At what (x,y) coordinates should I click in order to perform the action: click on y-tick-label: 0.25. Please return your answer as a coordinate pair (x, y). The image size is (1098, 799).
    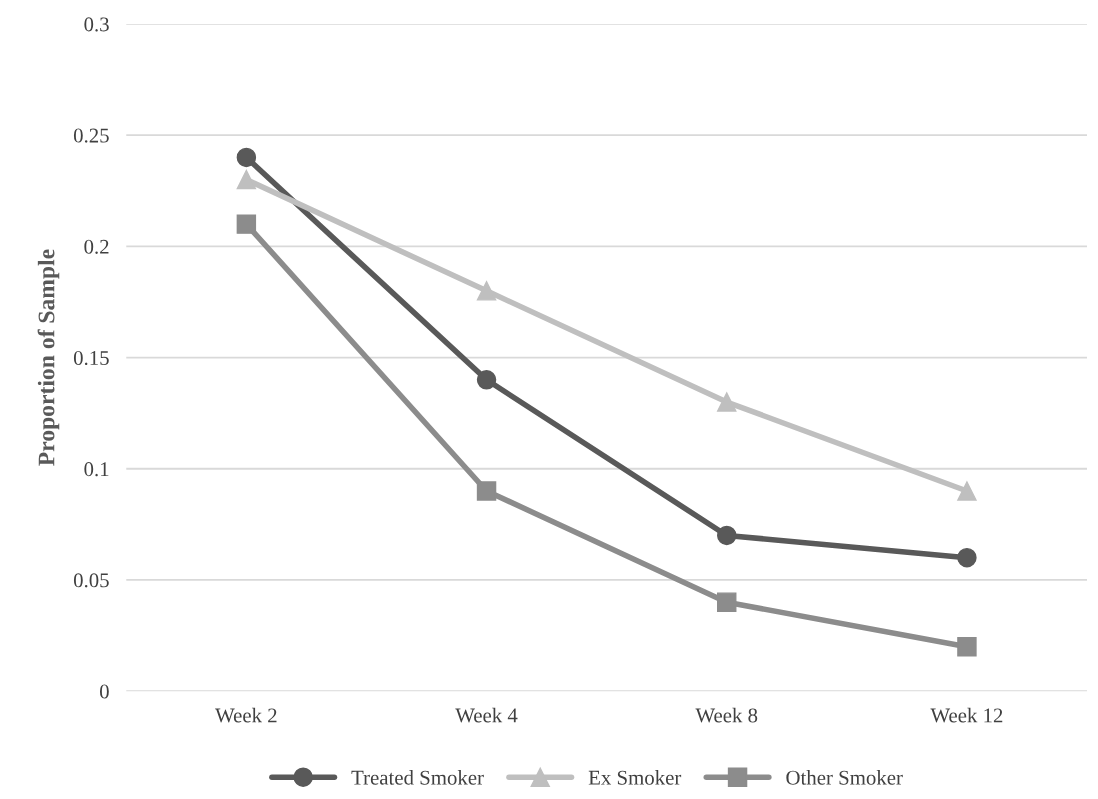
    Looking at the image, I should click on (91, 135).